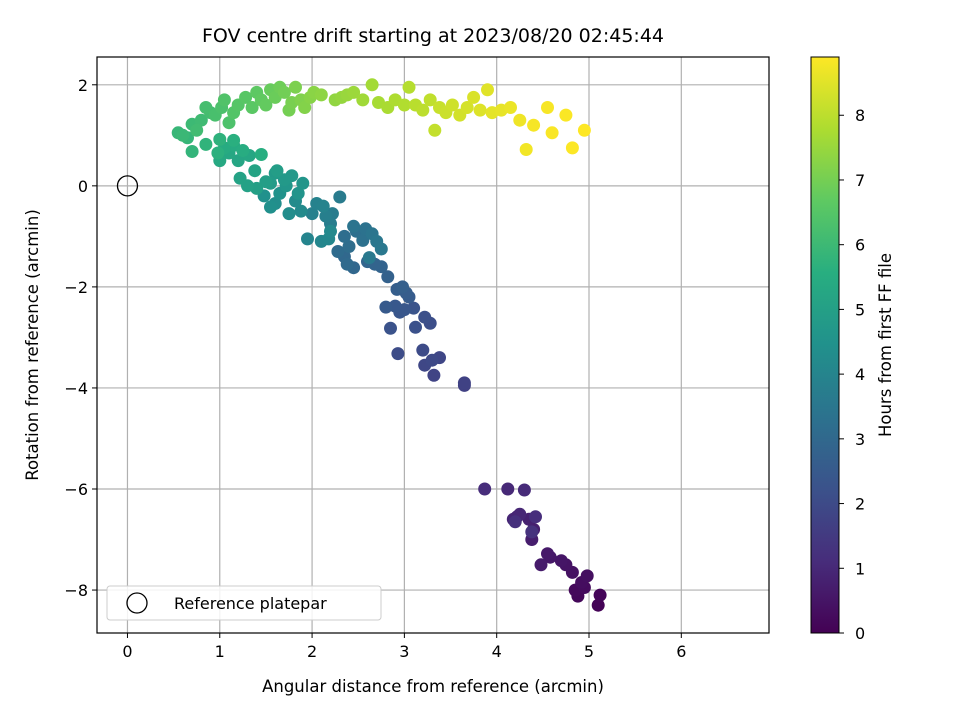 This screenshot has width=960, height=720. Describe the element at coordinates (83, 186) in the screenshot. I see `y-tick-label: 0` at that location.